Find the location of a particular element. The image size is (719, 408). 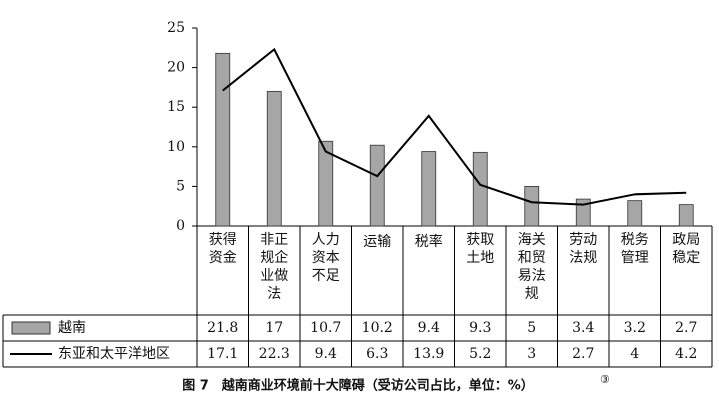

y-tick-label: 10 is located at coordinates (176, 147).